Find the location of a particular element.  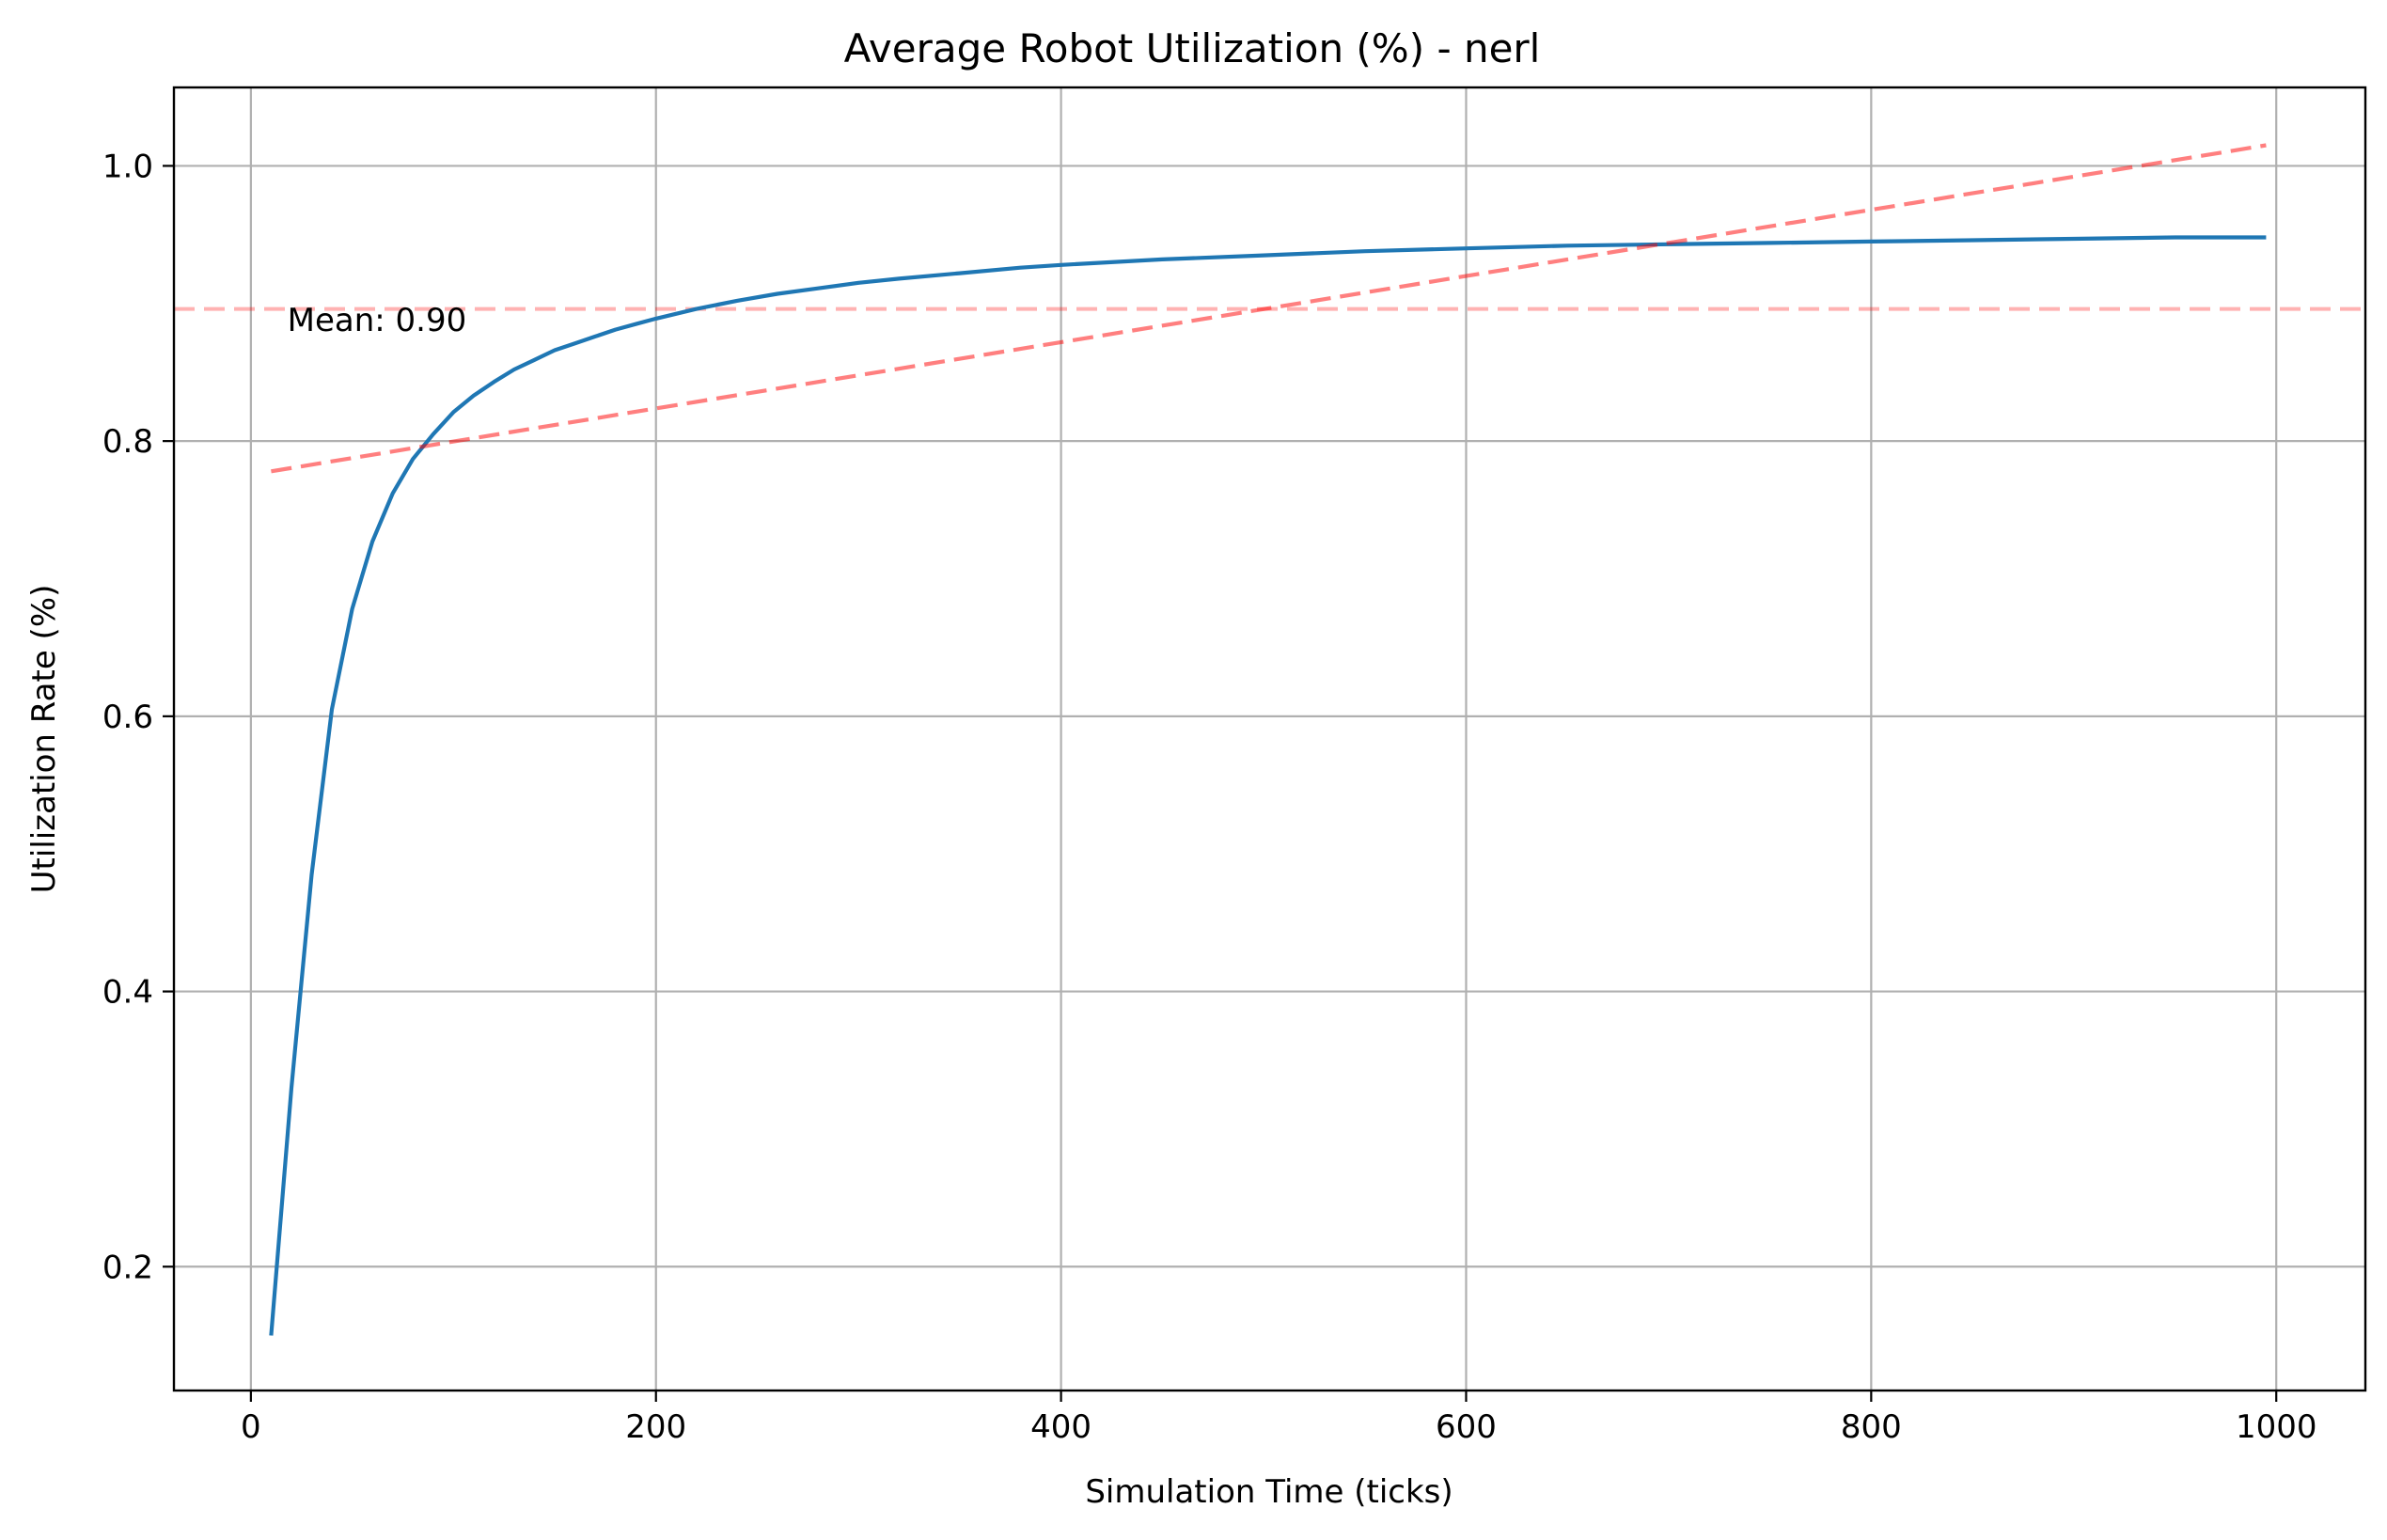

x-tick-label: 400 is located at coordinates (1060, 1427).